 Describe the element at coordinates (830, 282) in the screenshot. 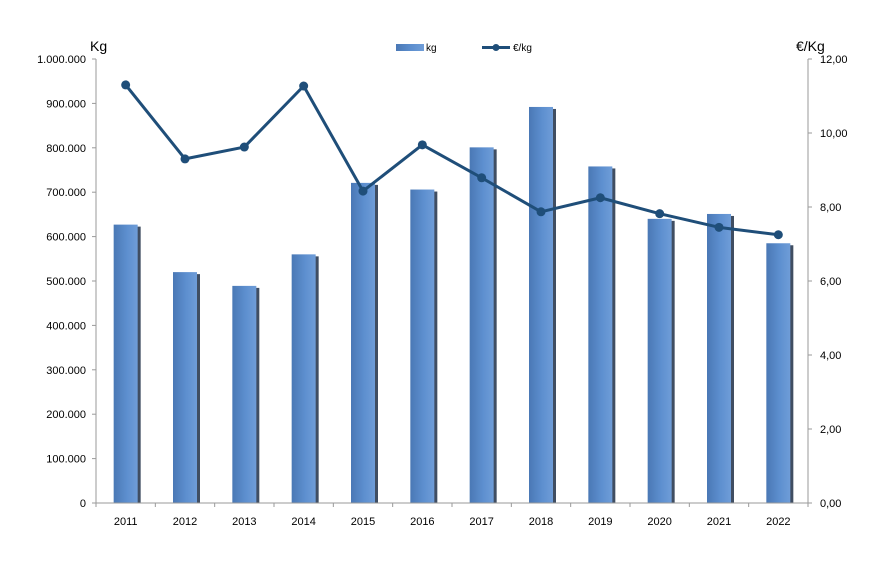

I see `right-tick-label: 6,00` at that location.